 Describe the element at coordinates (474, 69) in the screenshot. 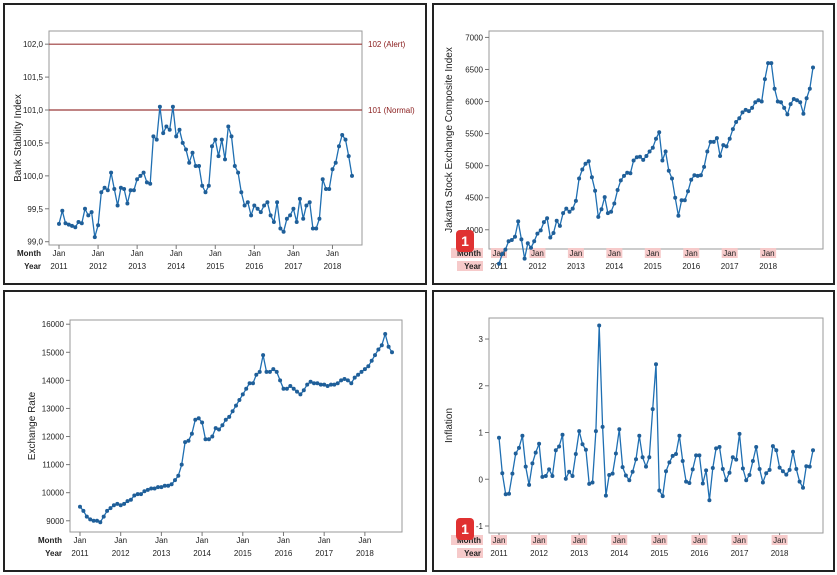

I see `y-tick-label: 6500` at that location.